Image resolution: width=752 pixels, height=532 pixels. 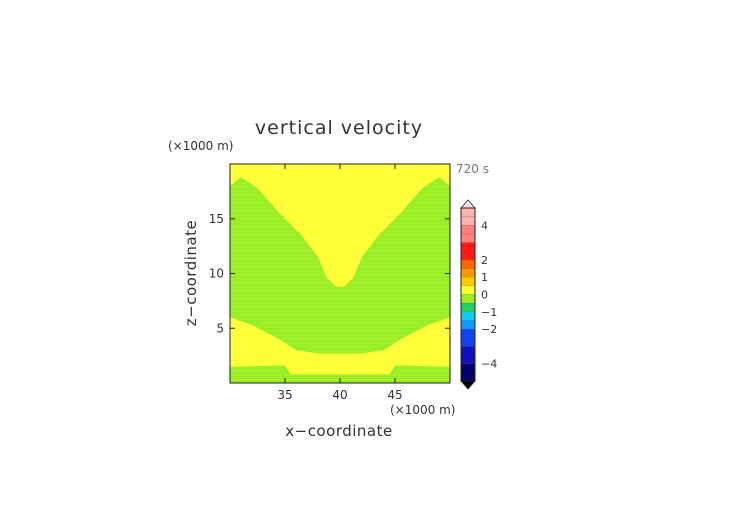 I want to click on z-tick-label: 10, so click(x=216, y=274).